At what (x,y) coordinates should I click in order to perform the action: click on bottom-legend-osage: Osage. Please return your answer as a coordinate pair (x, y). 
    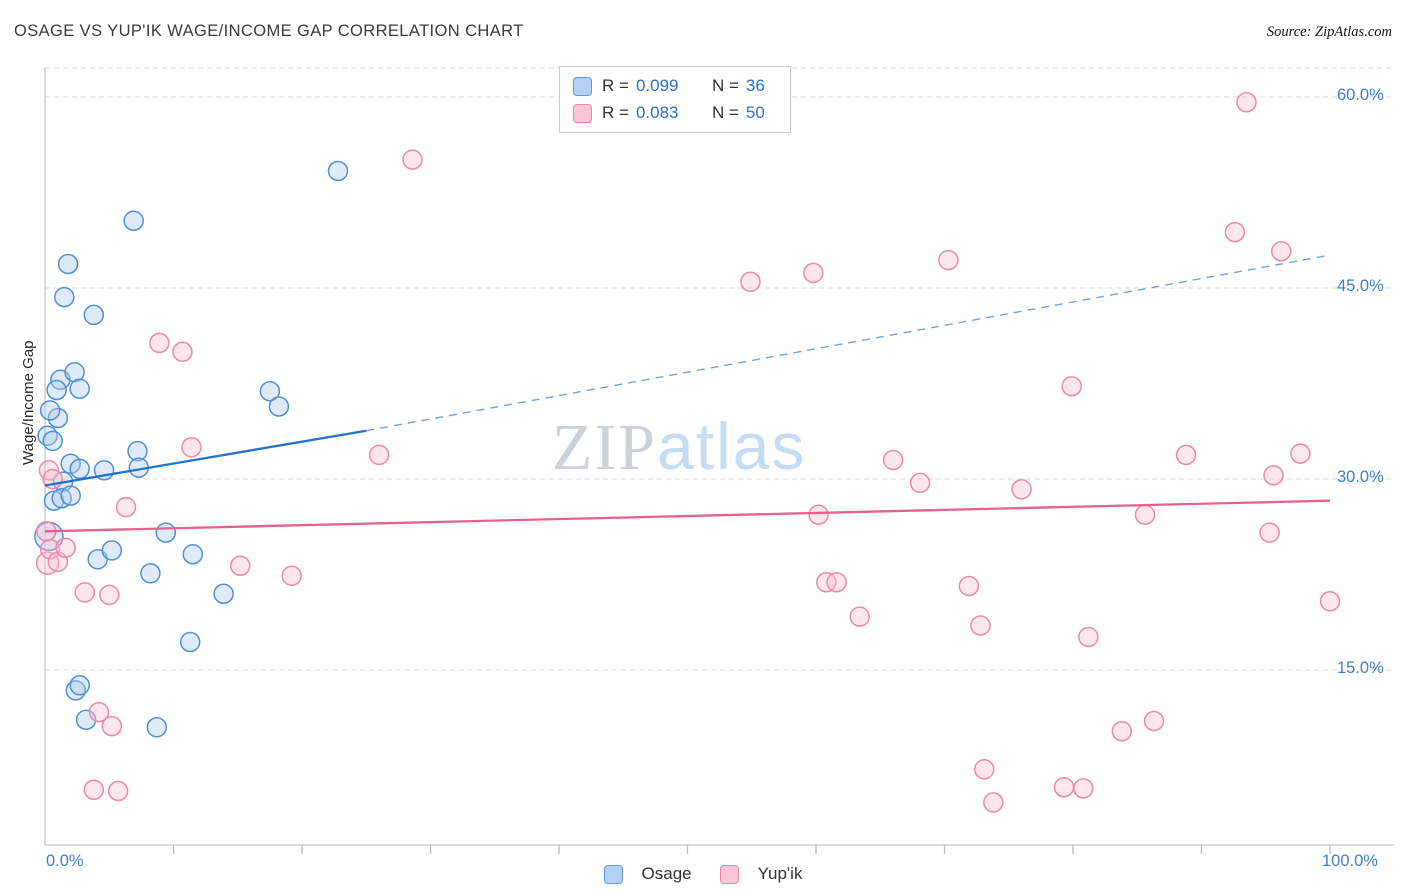
    Looking at the image, I should click on (647, 874).